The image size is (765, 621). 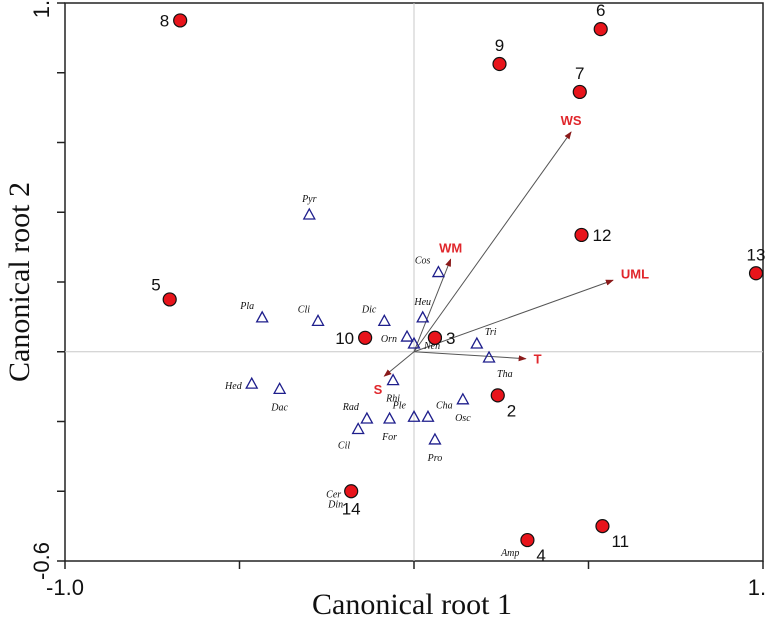 I want to click on site-label-8: 8, so click(x=164, y=20).